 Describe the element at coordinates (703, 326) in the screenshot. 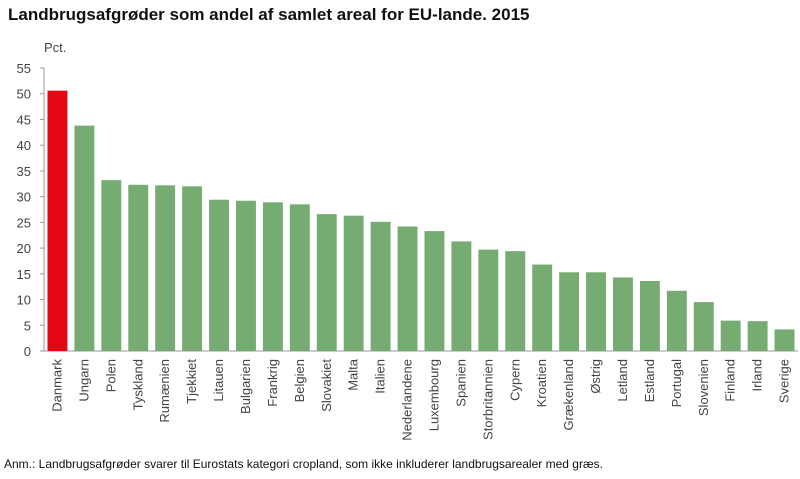

I see `bar-slovenien` at that location.